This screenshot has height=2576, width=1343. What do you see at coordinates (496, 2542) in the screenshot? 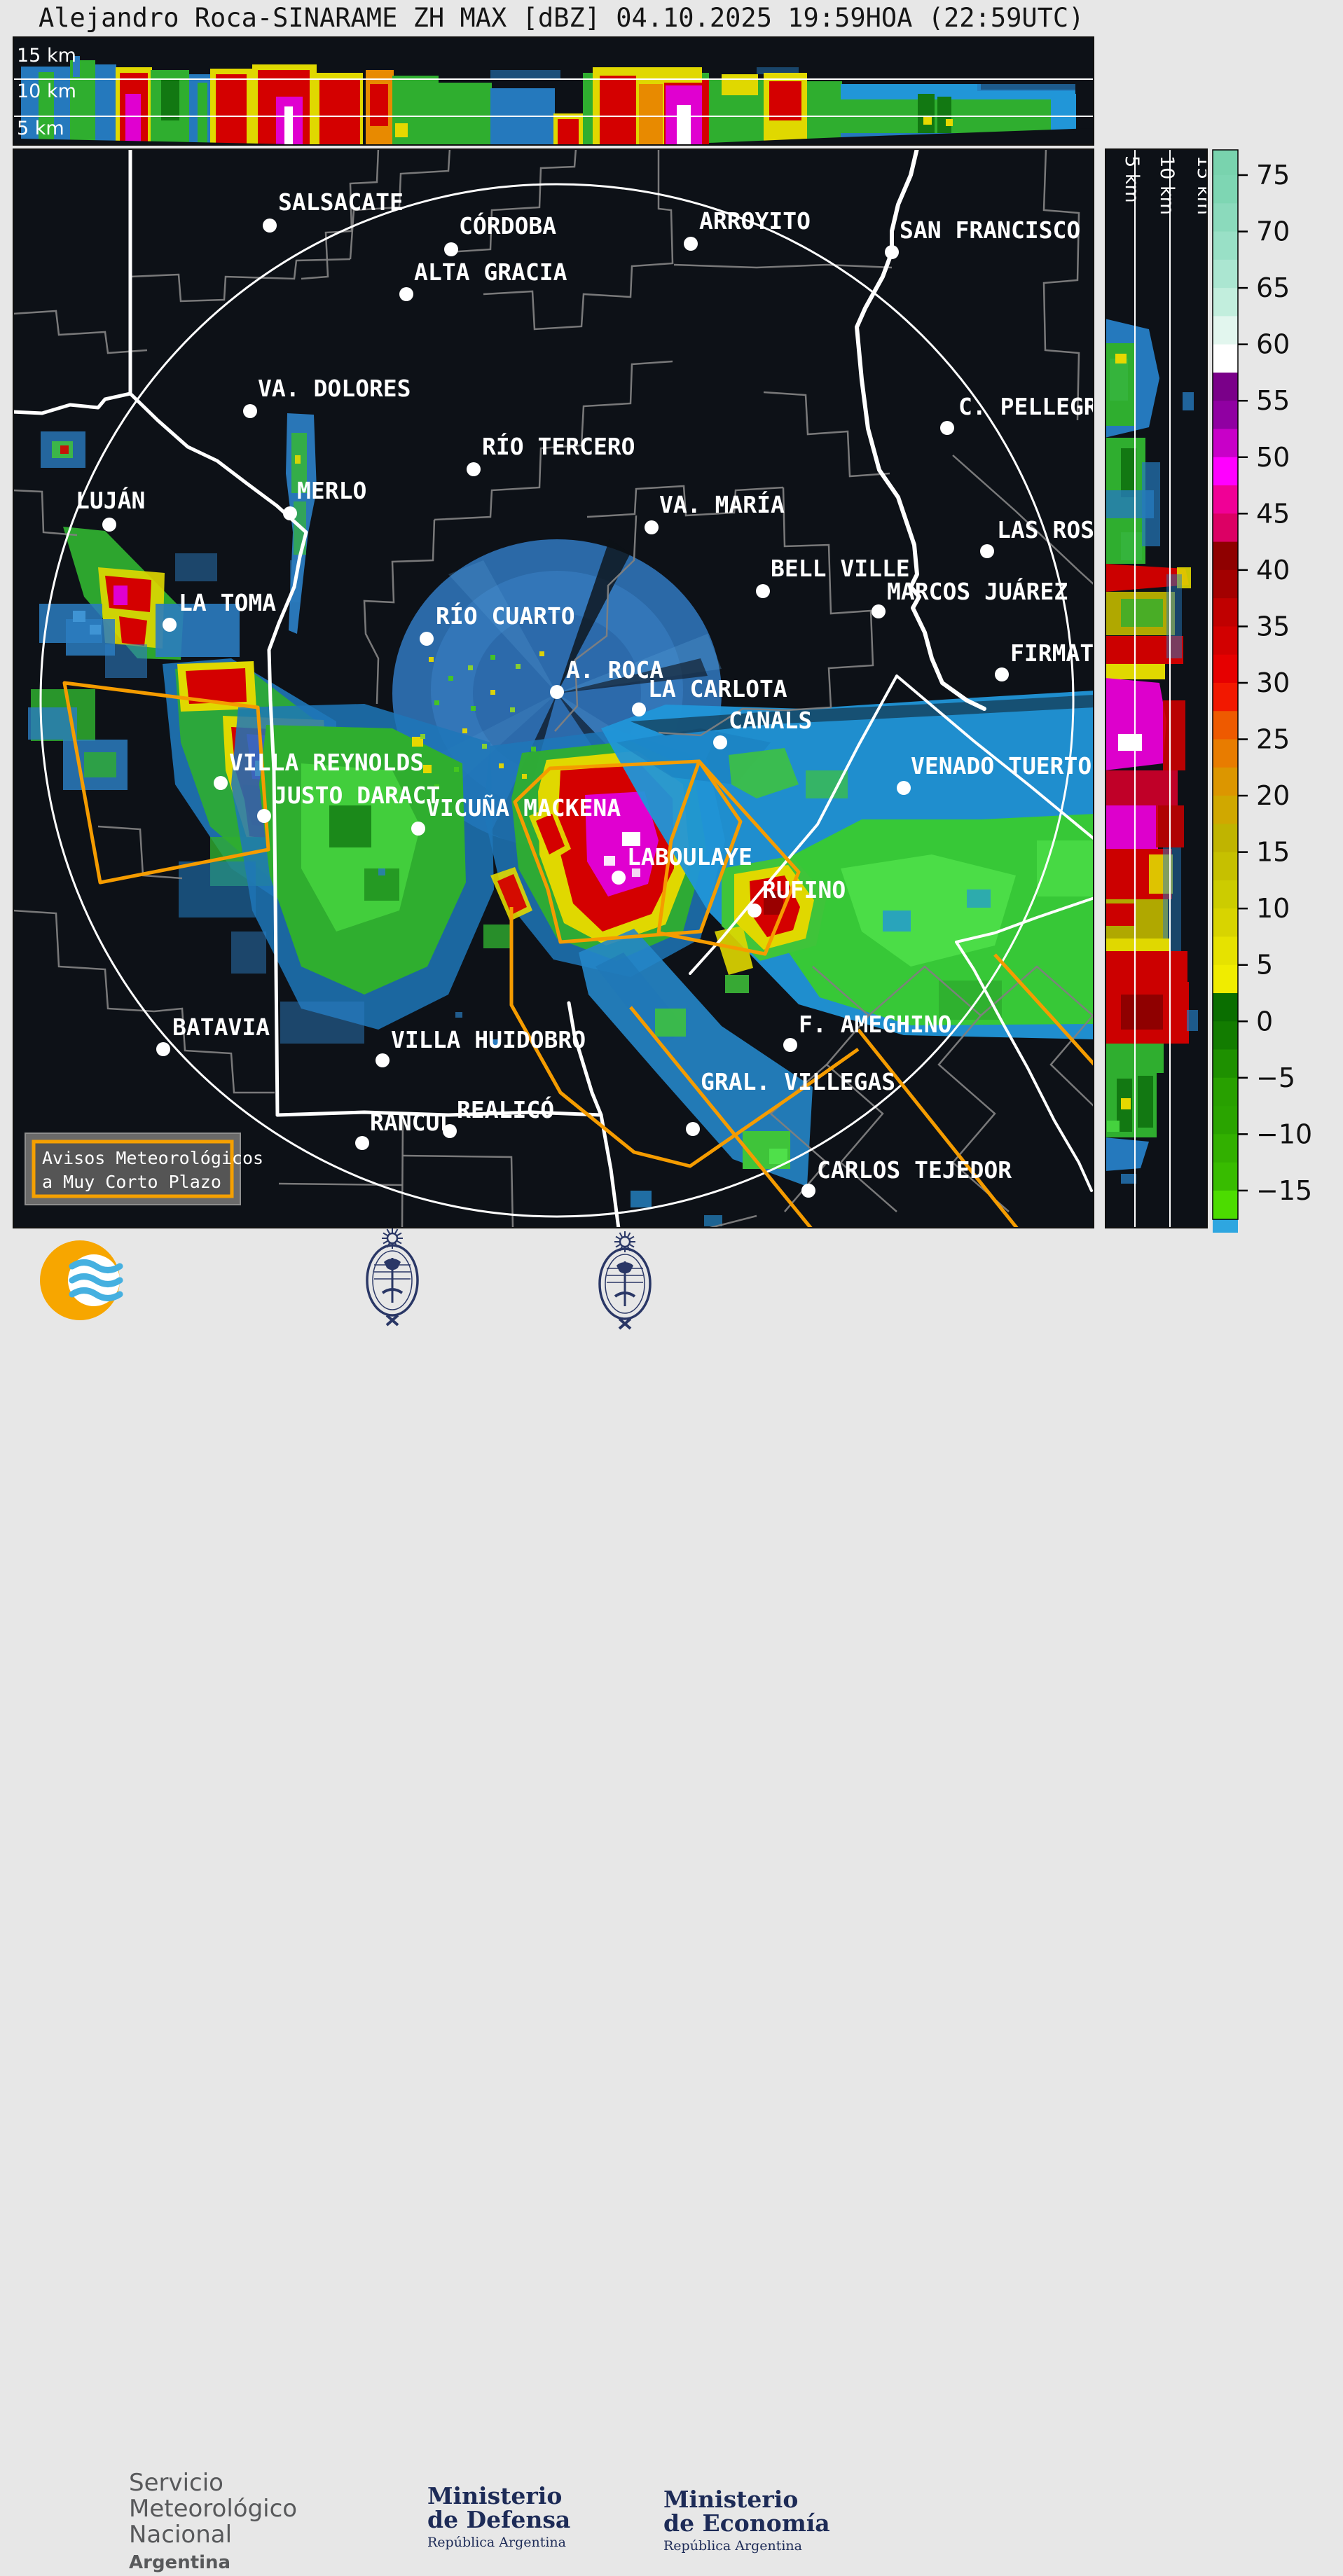
I see `defensa-line3: República Argentina` at bounding box center [496, 2542].